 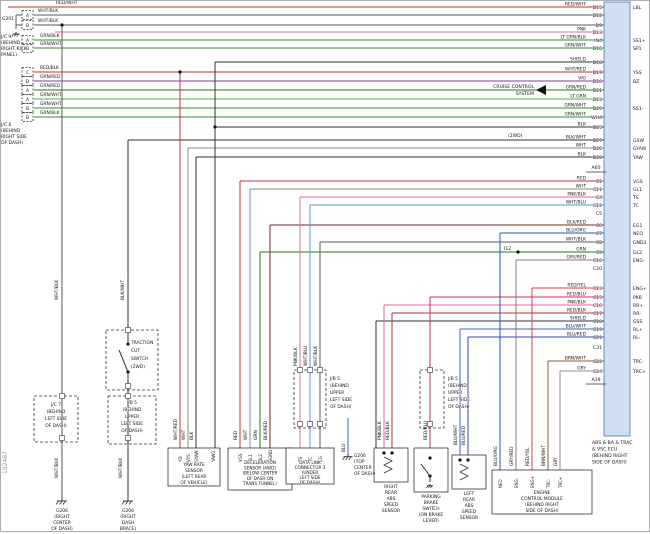 I want to click on ground-label: OF DASH), so click(x=62, y=529).